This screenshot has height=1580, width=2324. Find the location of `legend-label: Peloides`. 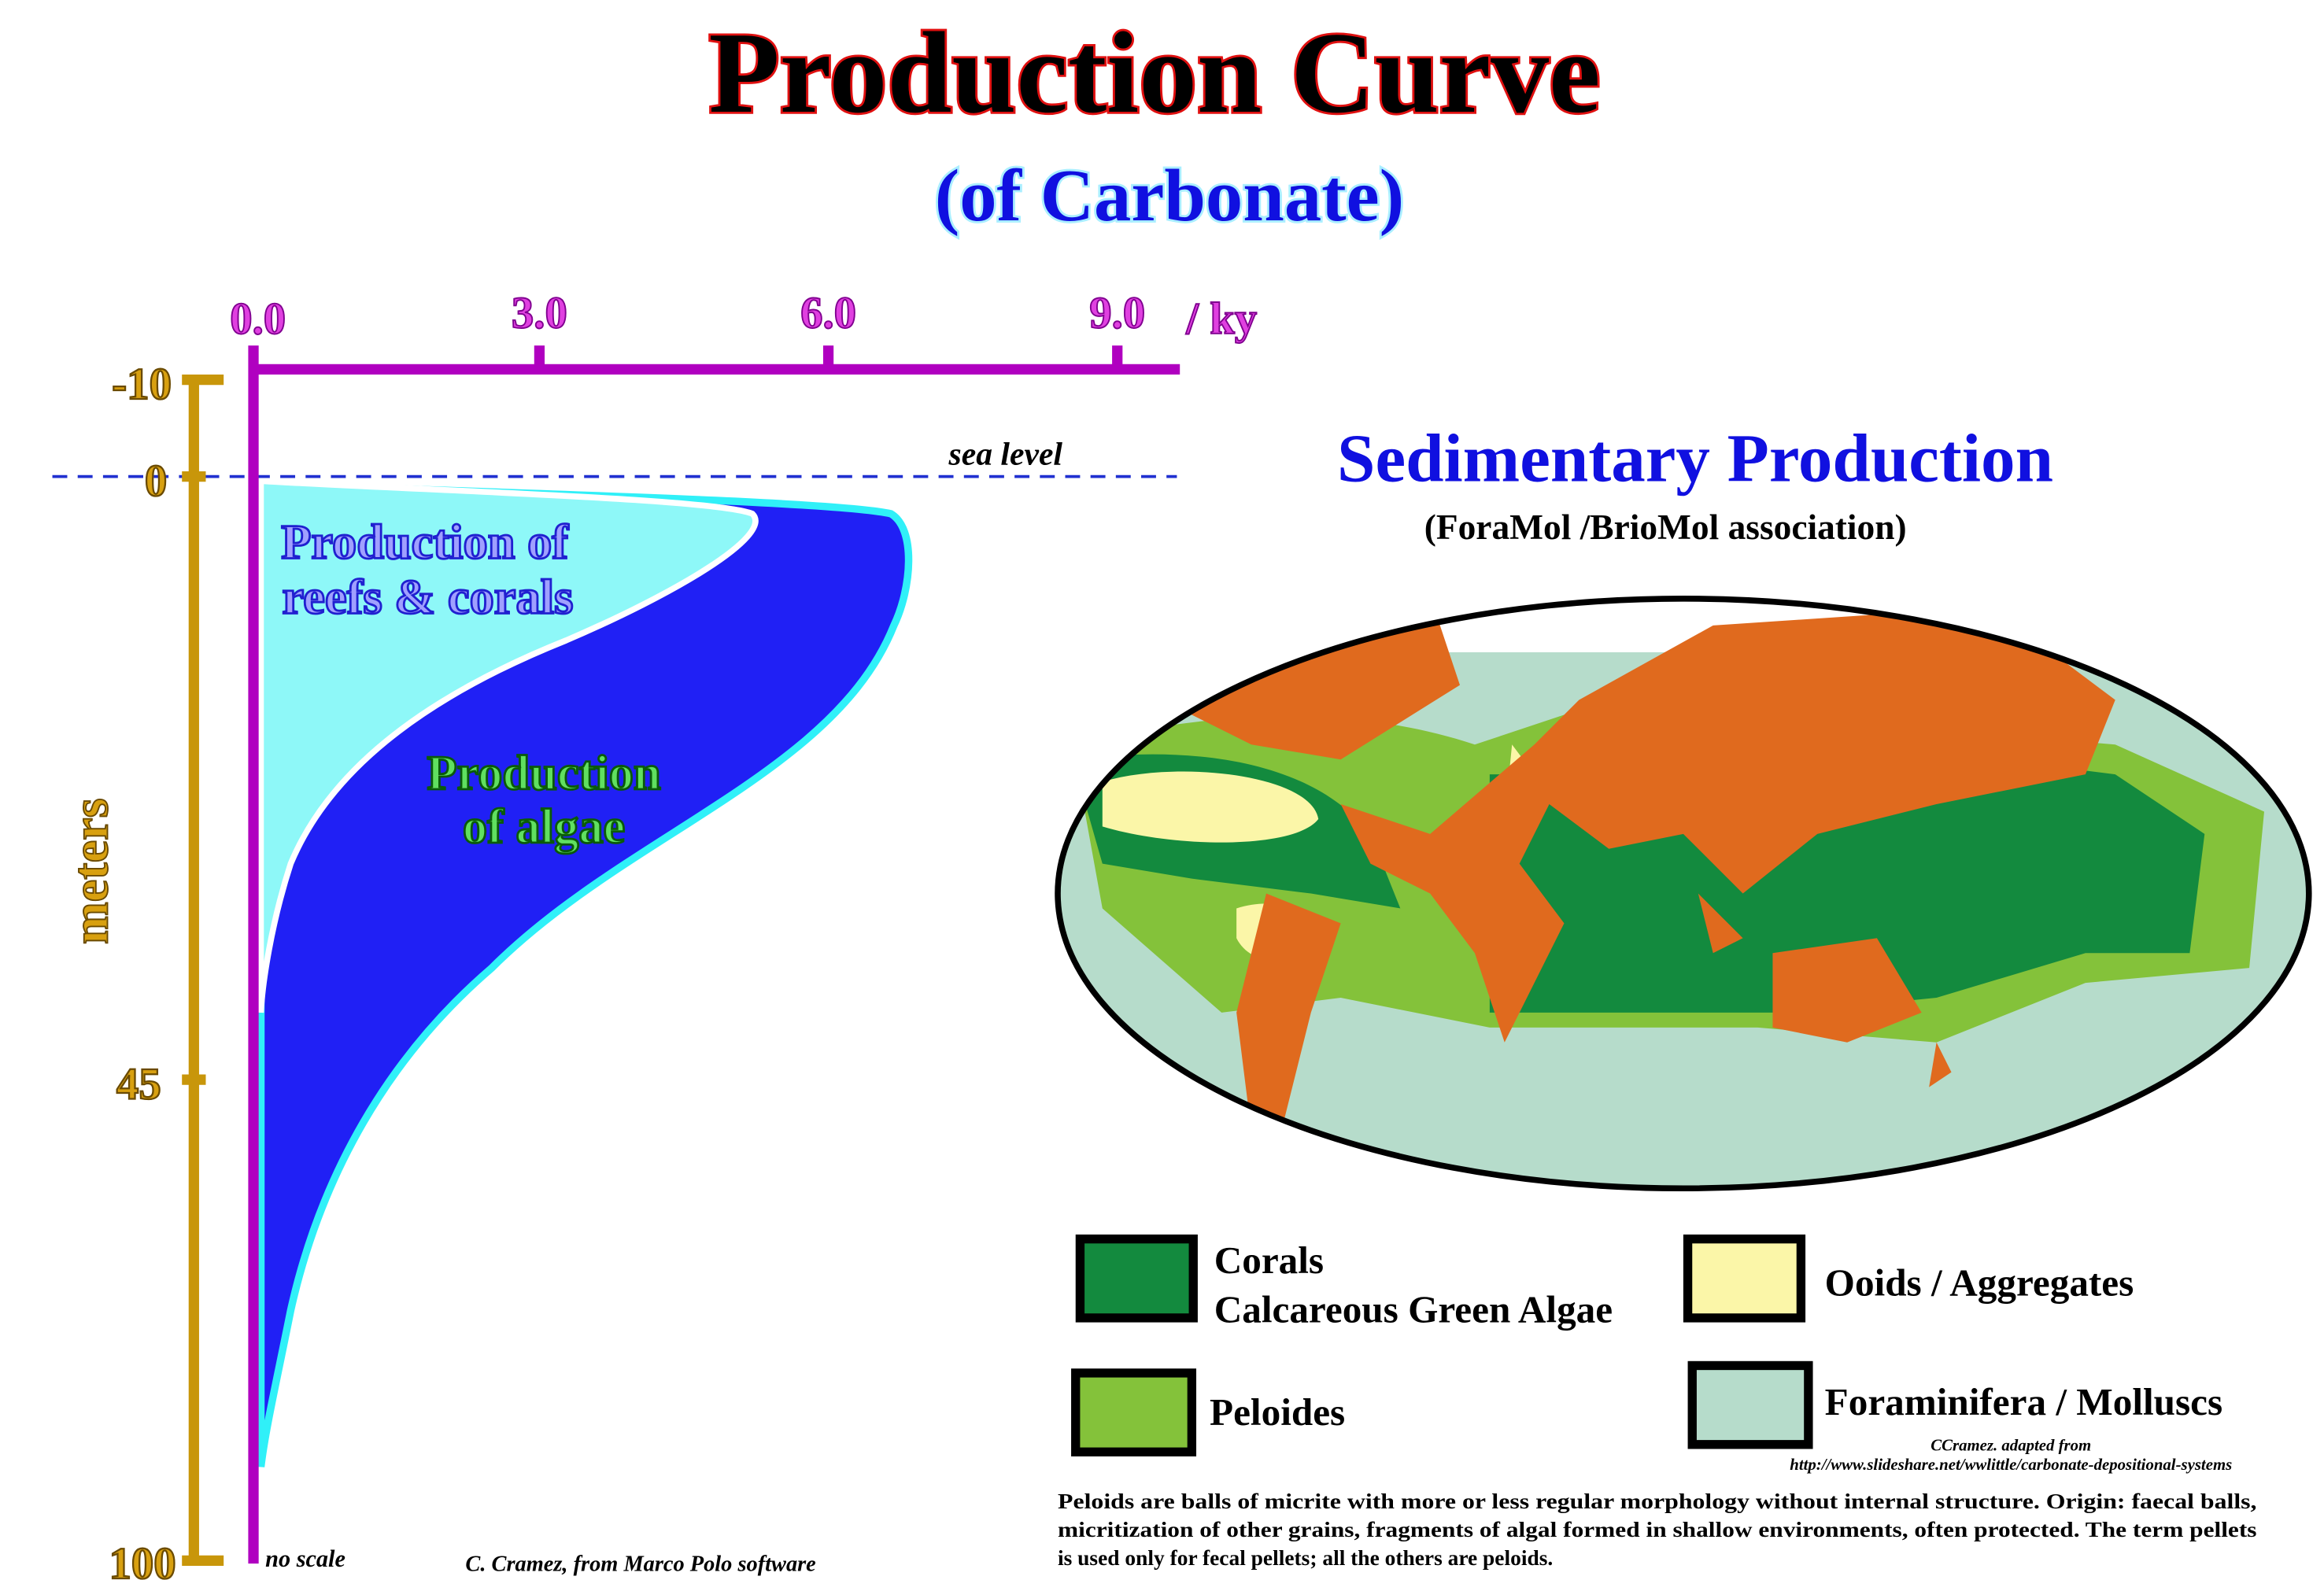

legend-label: Peloides is located at coordinates (1277, 1412).